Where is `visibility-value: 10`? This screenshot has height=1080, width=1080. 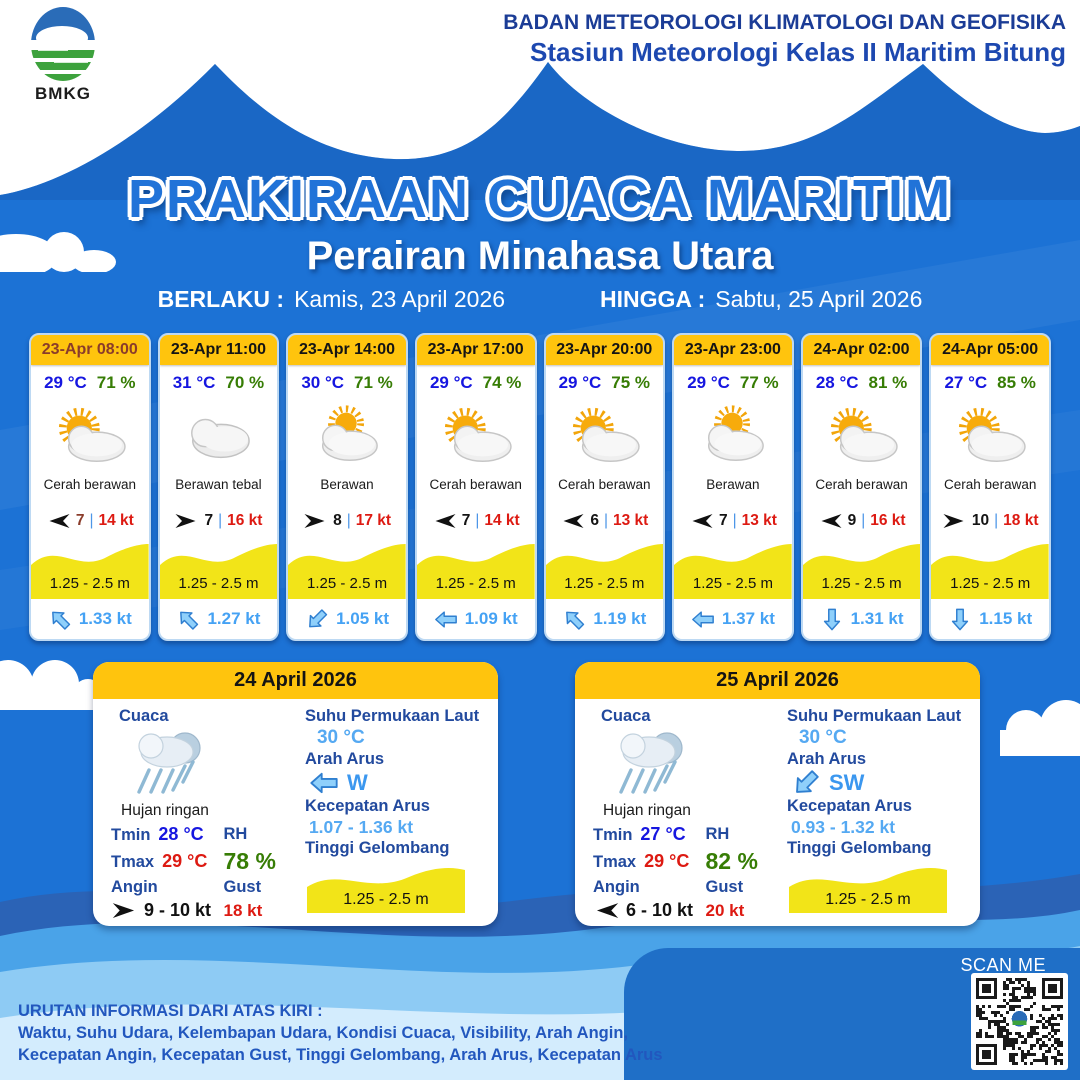 visibility-value: 10 is located at coordinates (980, 520).